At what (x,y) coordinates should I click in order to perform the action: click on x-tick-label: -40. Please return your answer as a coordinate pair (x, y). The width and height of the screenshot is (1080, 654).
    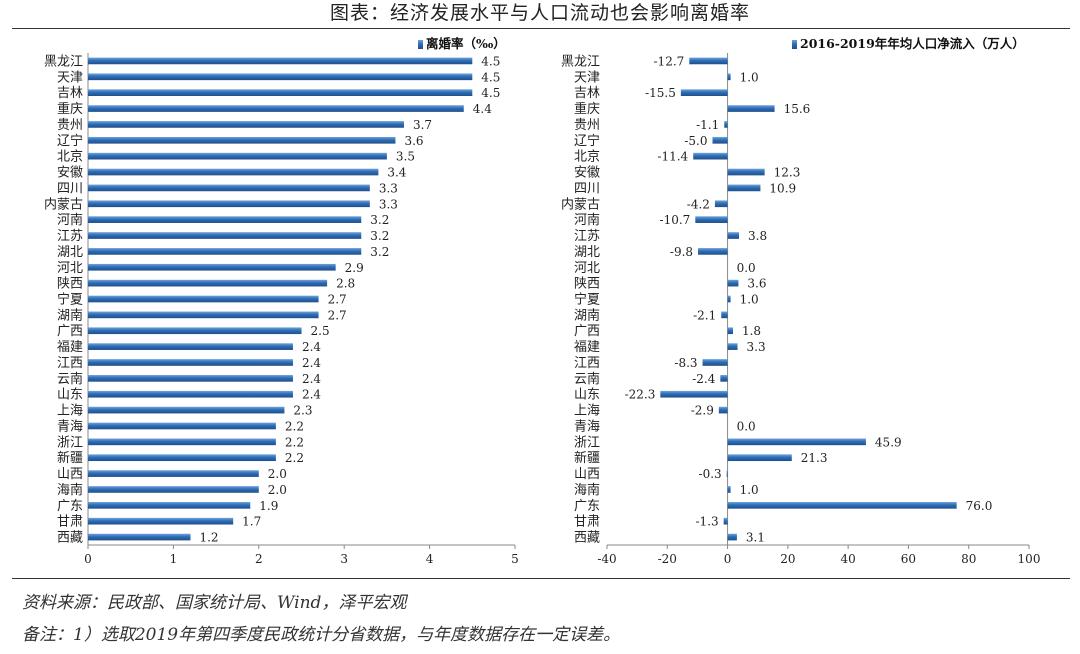
    Looking at the image, I should click on (606, 559).